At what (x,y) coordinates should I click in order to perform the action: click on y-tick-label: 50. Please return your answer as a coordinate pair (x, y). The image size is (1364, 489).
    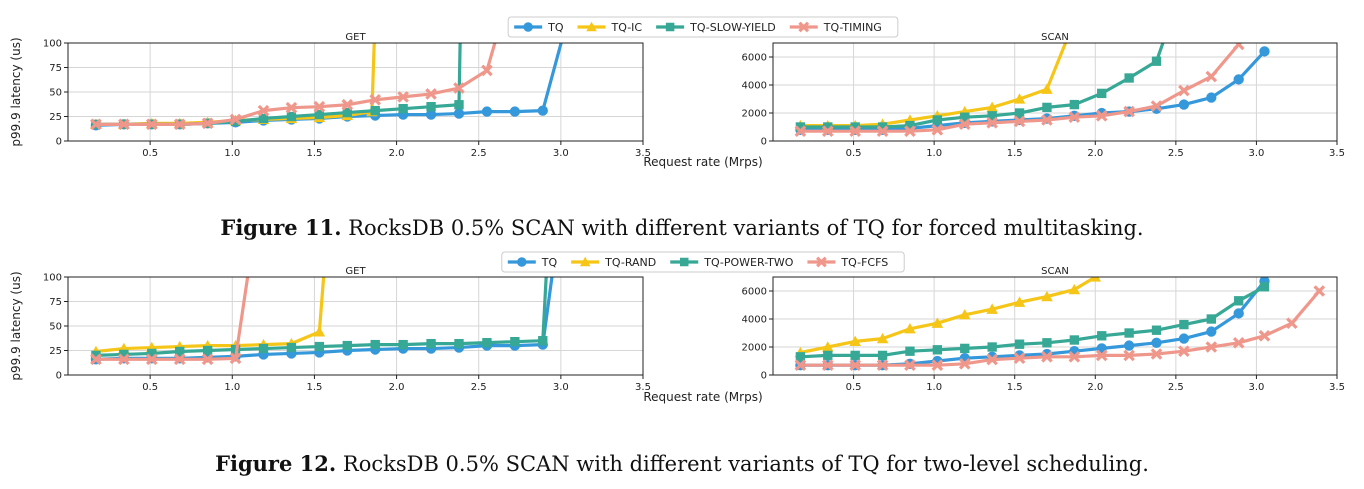
    Looking at the image, I should click on (55, 327).